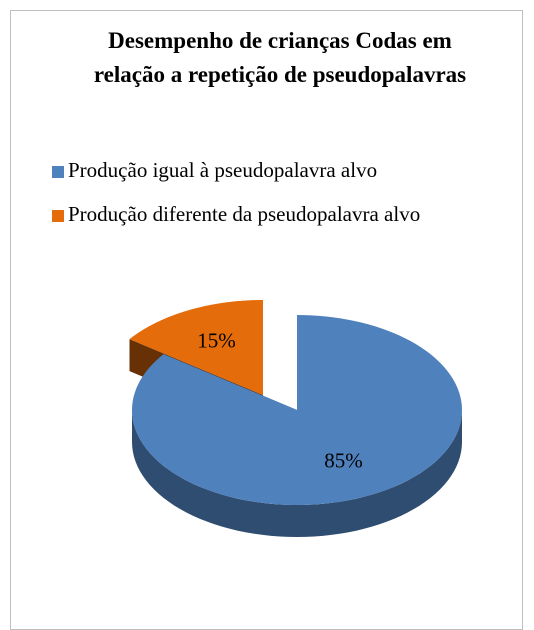  I want to click on legend-label: Produção igual à pseudopalavra alvo, so click(222, 170).